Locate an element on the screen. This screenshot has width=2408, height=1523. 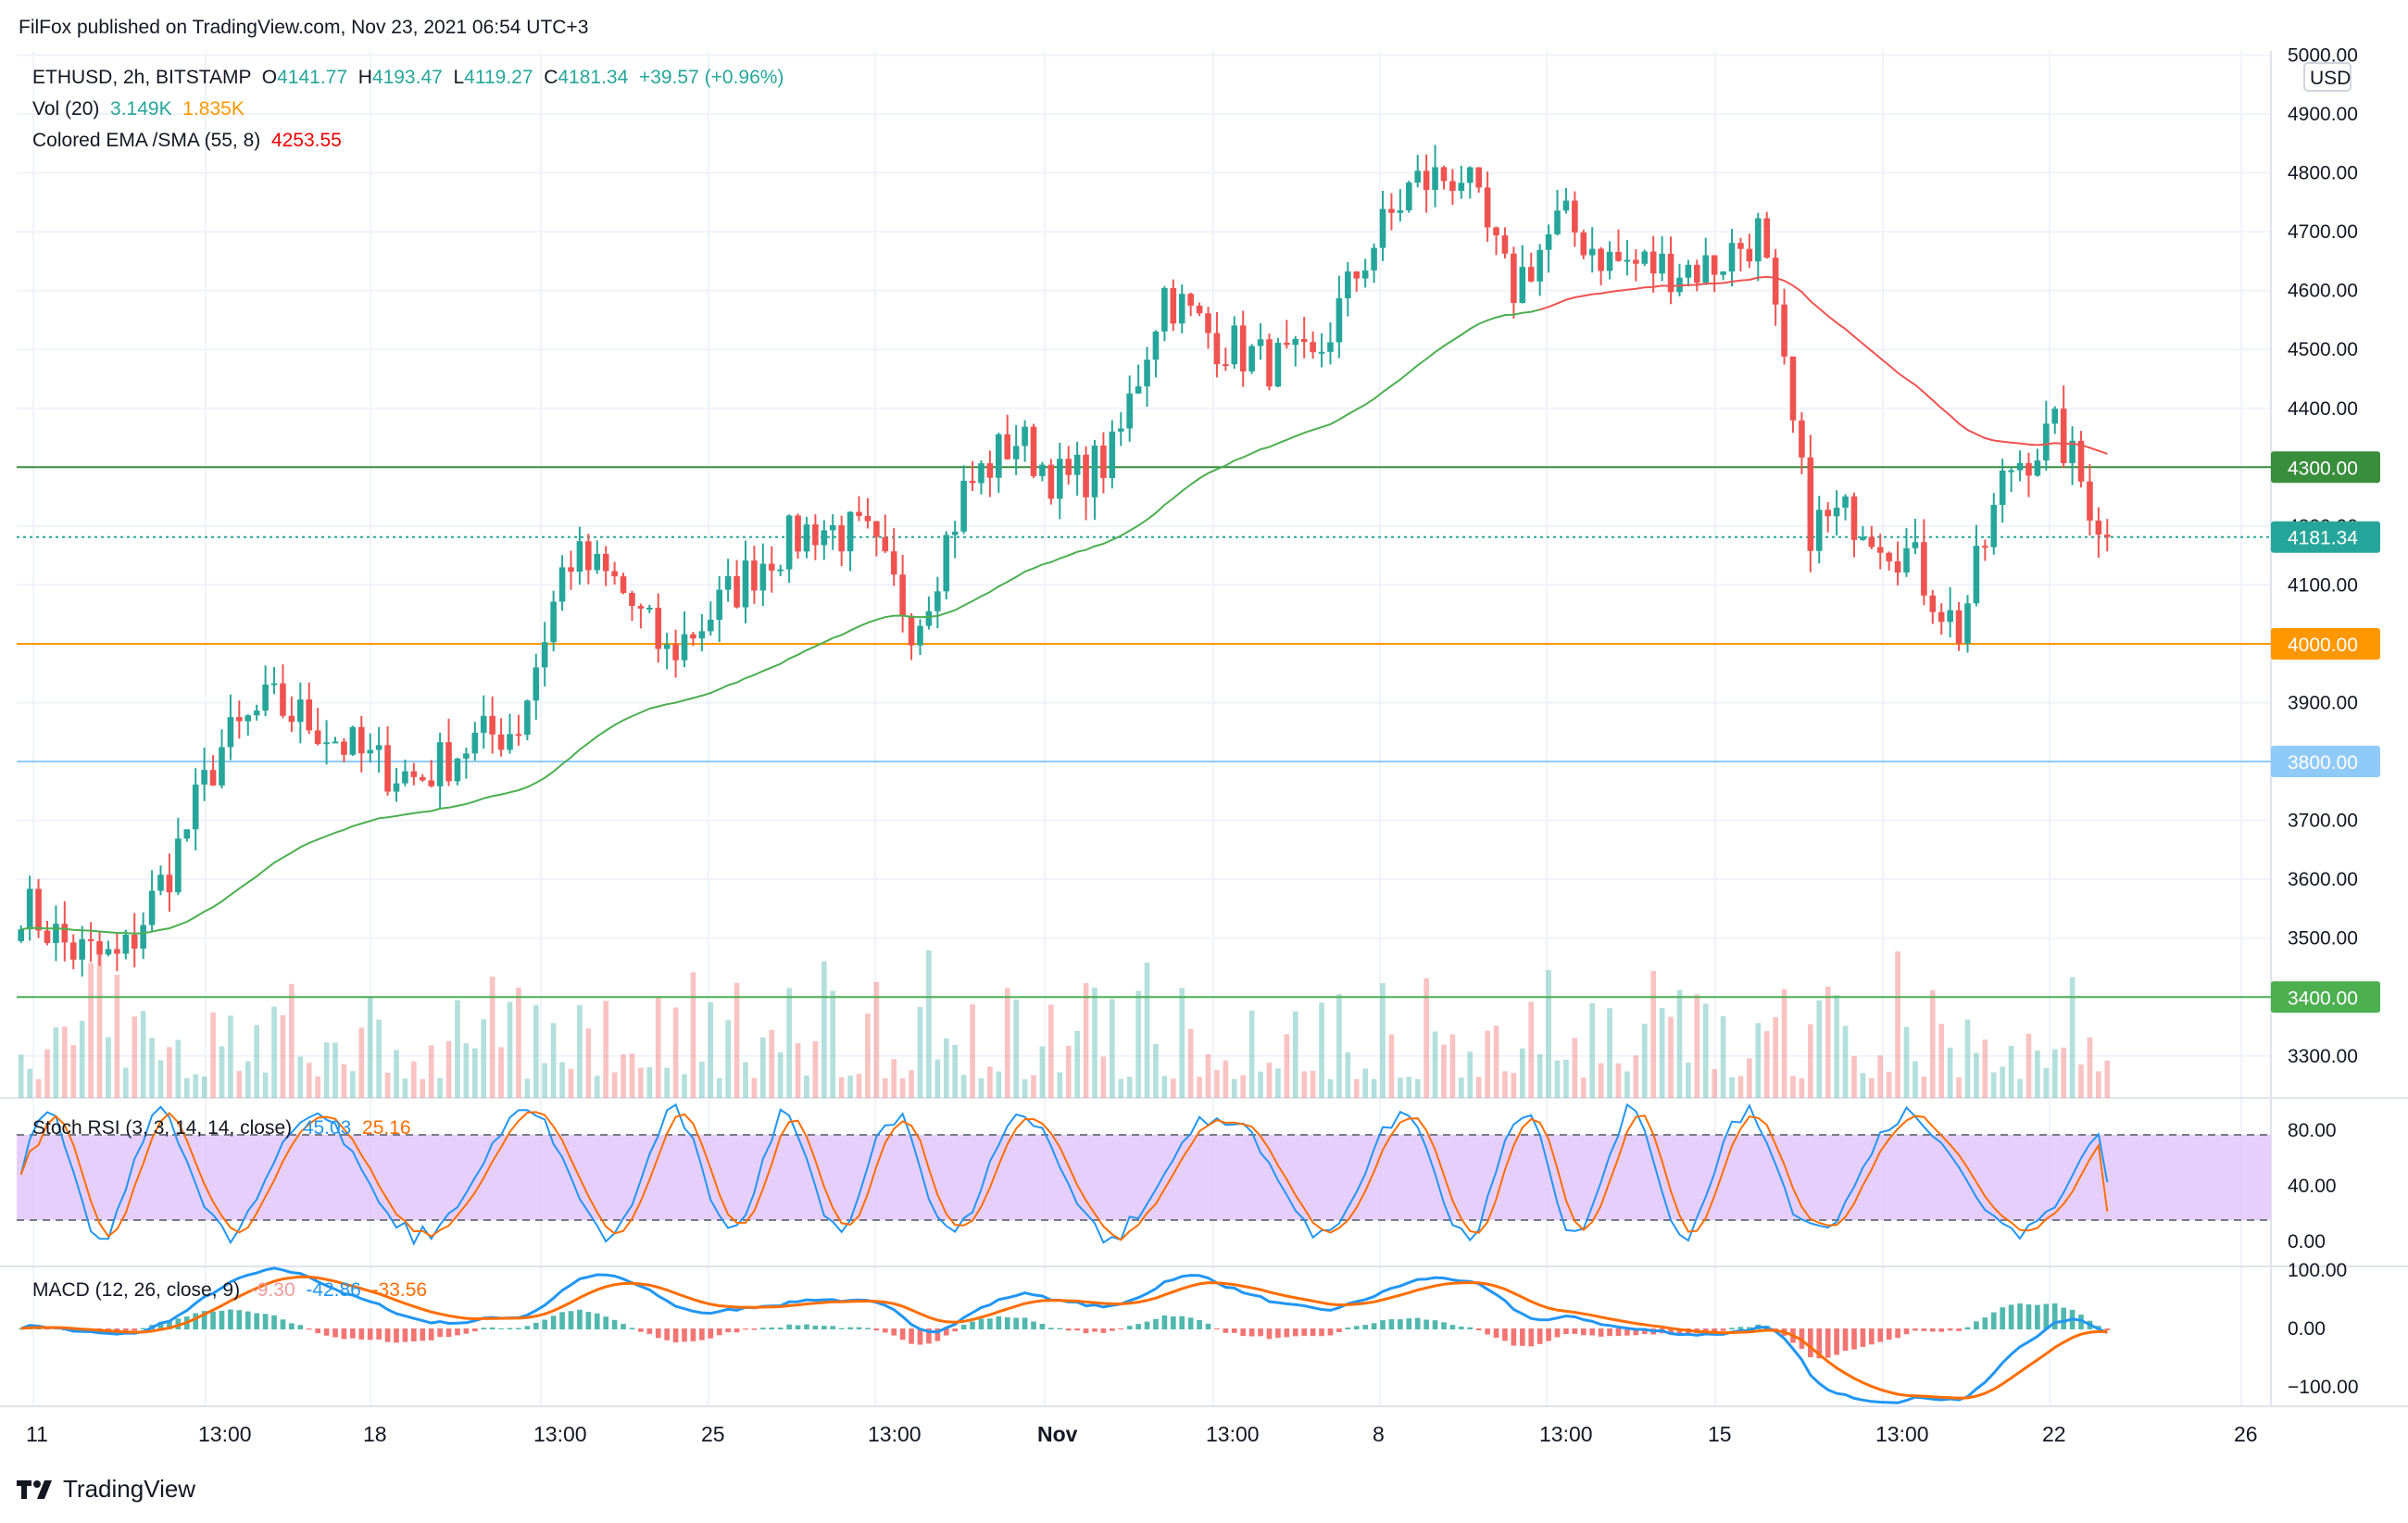
volume-value: 3.149K is located at coordinates (141, 109).